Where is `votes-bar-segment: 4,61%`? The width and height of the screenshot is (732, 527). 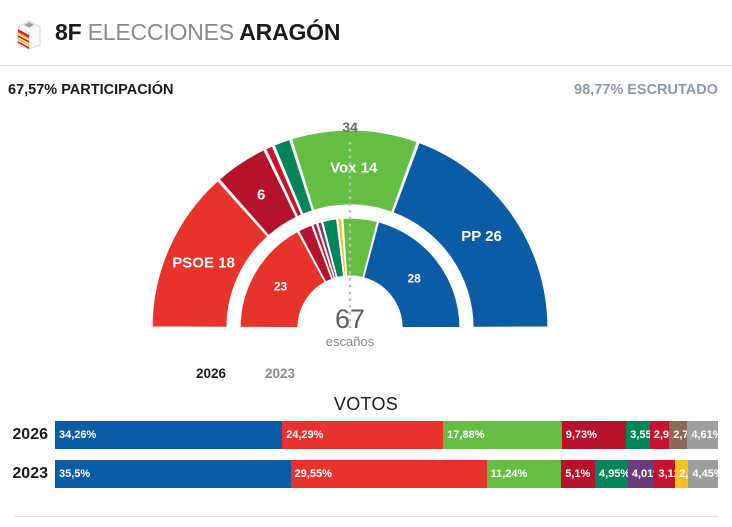
votes-bar-segment: 4,61% is located at coordinates (702, 435).